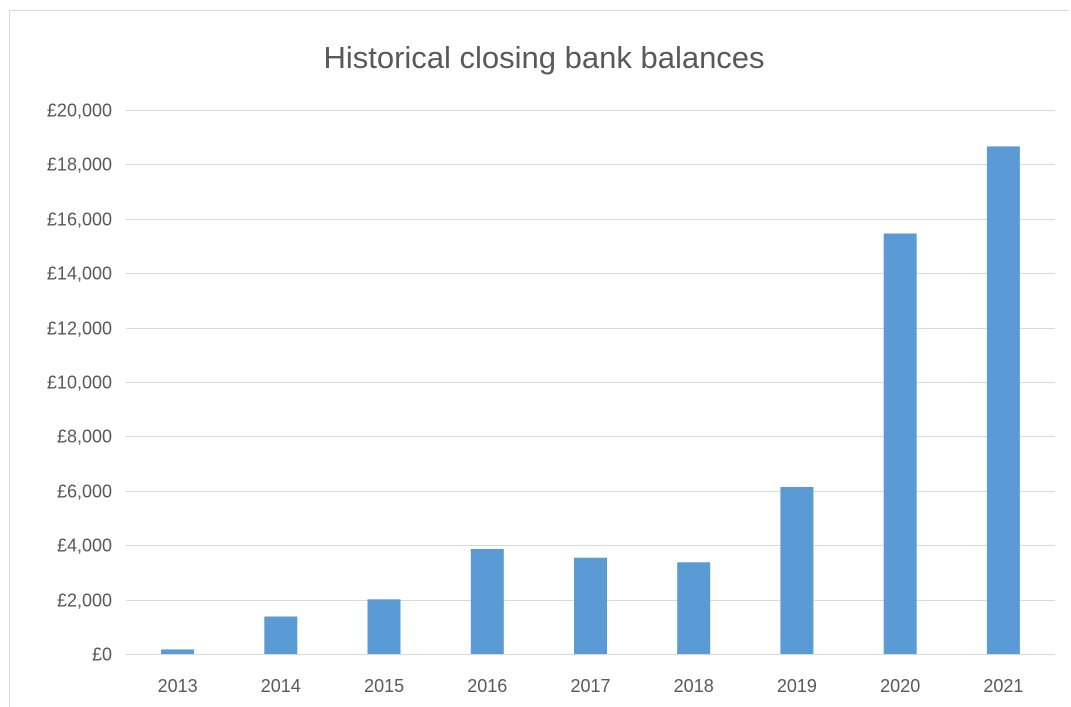 The width and height of the screenshot is (1071, 707). I want to click on x-tick-label: 2021, so click(1003, 686).